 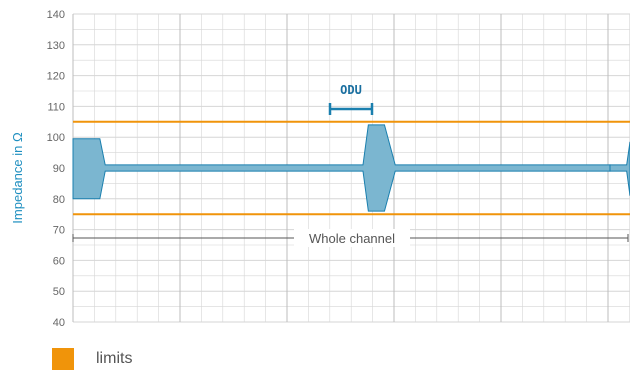 What do you see at coordinates (56, 46) in the screenshot?
I see `y-tick-label: 130` at bounding box center [56, 46].